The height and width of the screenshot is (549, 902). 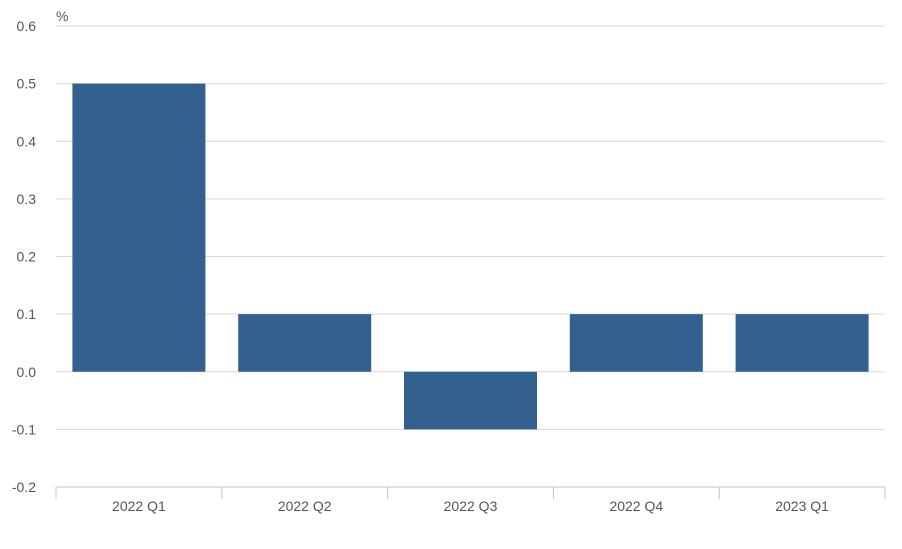 I want to click on x-tick-label: 2022 Q2, so click(x=305, y=506).